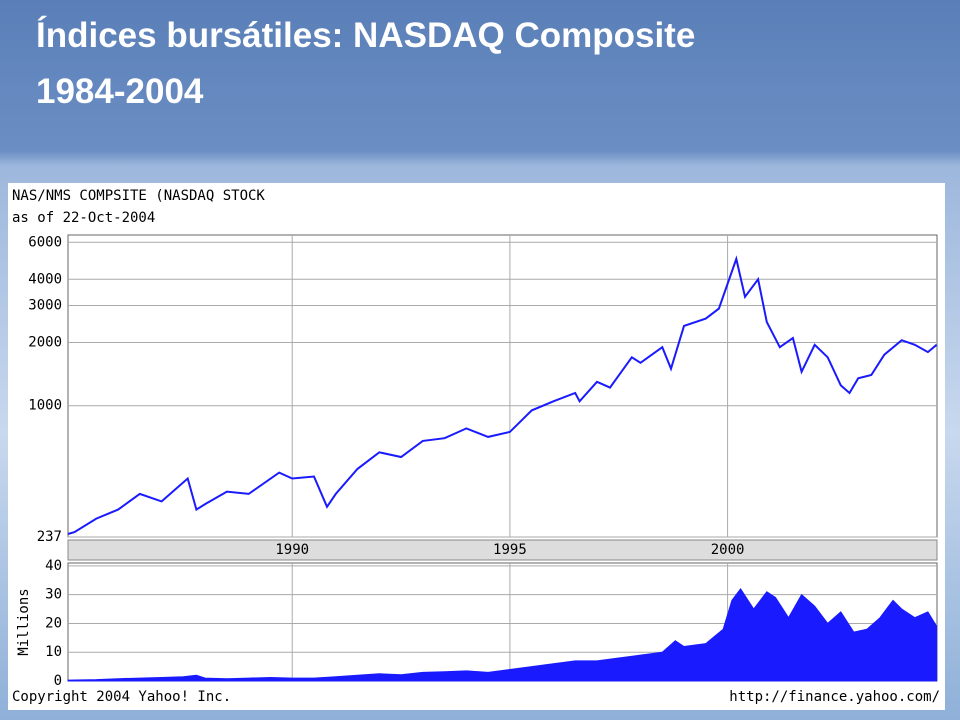 This screenshot has height=720, width=960. I want to click on y-tick-label: 6000, so click(45, 242).